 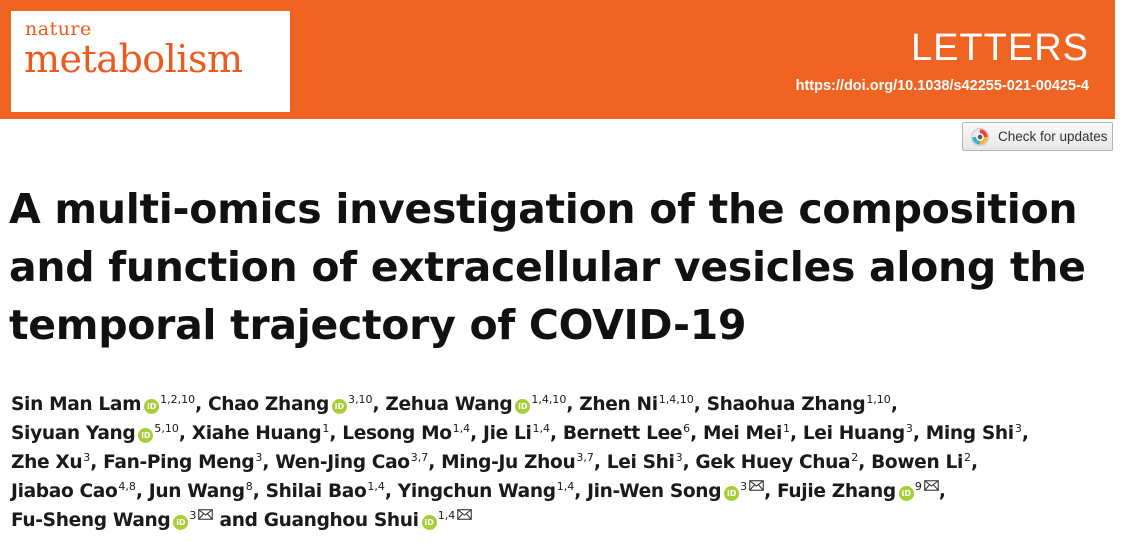 I want to click on author-name: Ming-Ju Zhou, so click(x=508, y=462).